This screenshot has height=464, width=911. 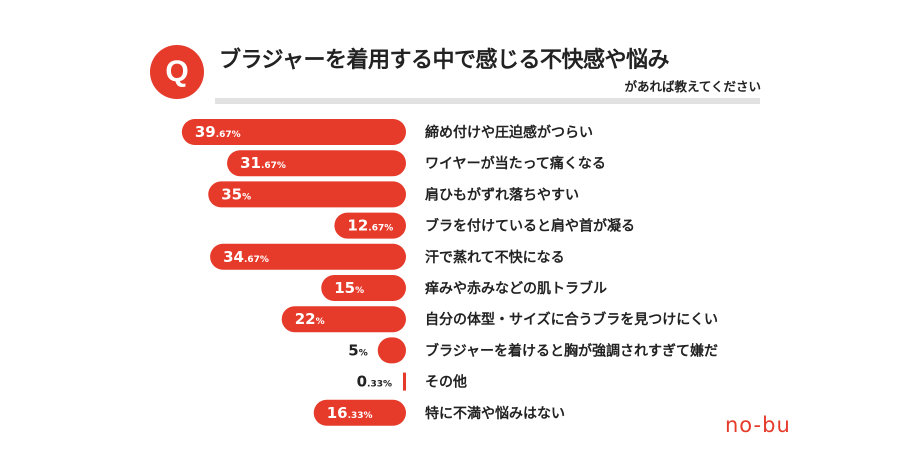 What do you see at coordinates (349, 288) in the screenshot?
I see `value-label: 15%` at bounding box center [349, 288].